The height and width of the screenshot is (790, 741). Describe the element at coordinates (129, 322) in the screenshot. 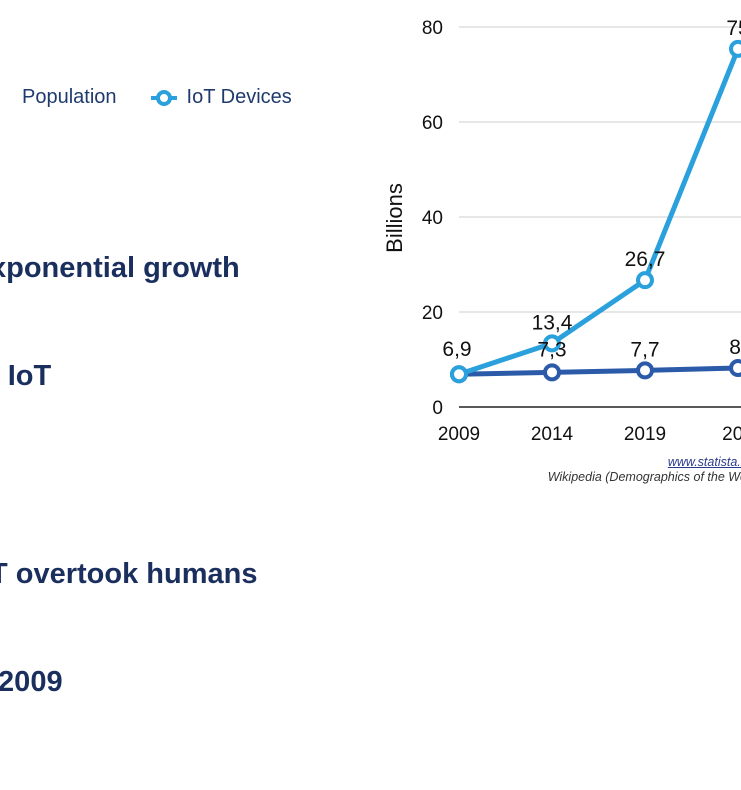

I see `bullet-exponential-growth: xponential growth f IoT` at that location.